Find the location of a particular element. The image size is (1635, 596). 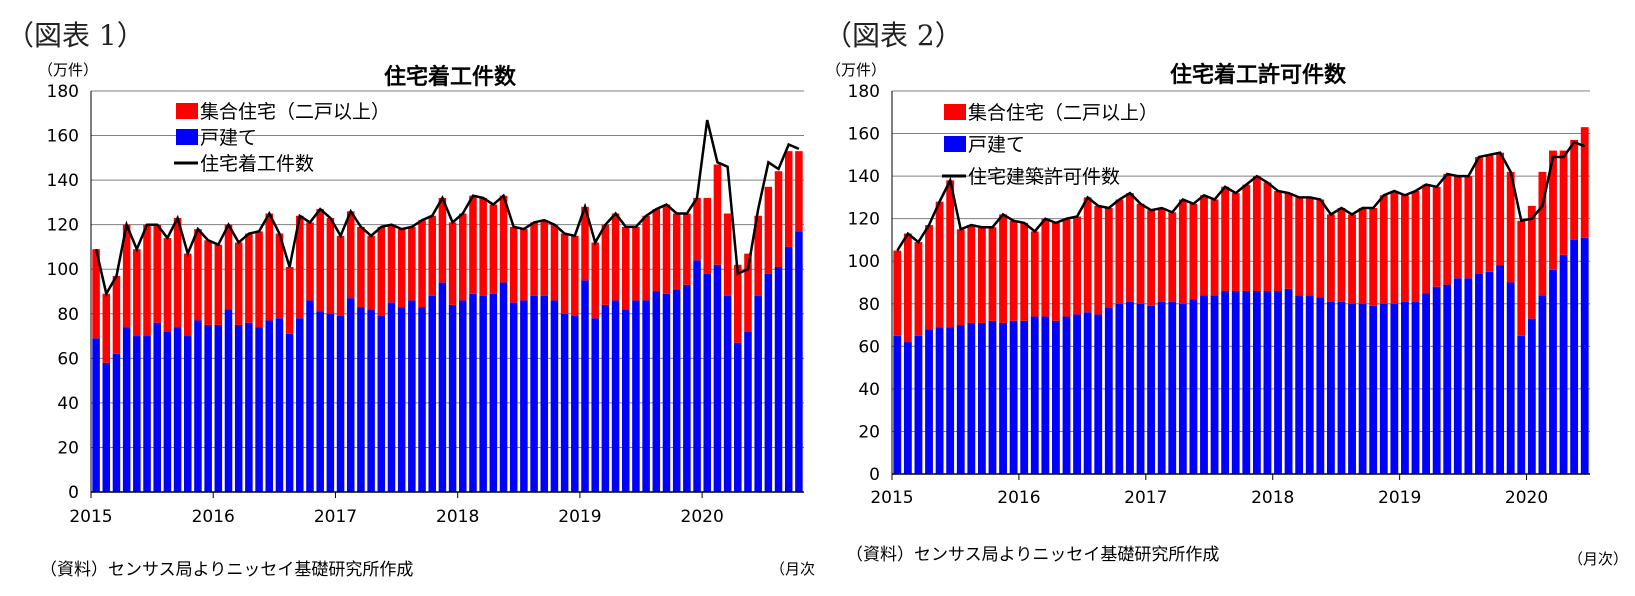

legend-label: 戸建て is located at coordinates (228, 138).